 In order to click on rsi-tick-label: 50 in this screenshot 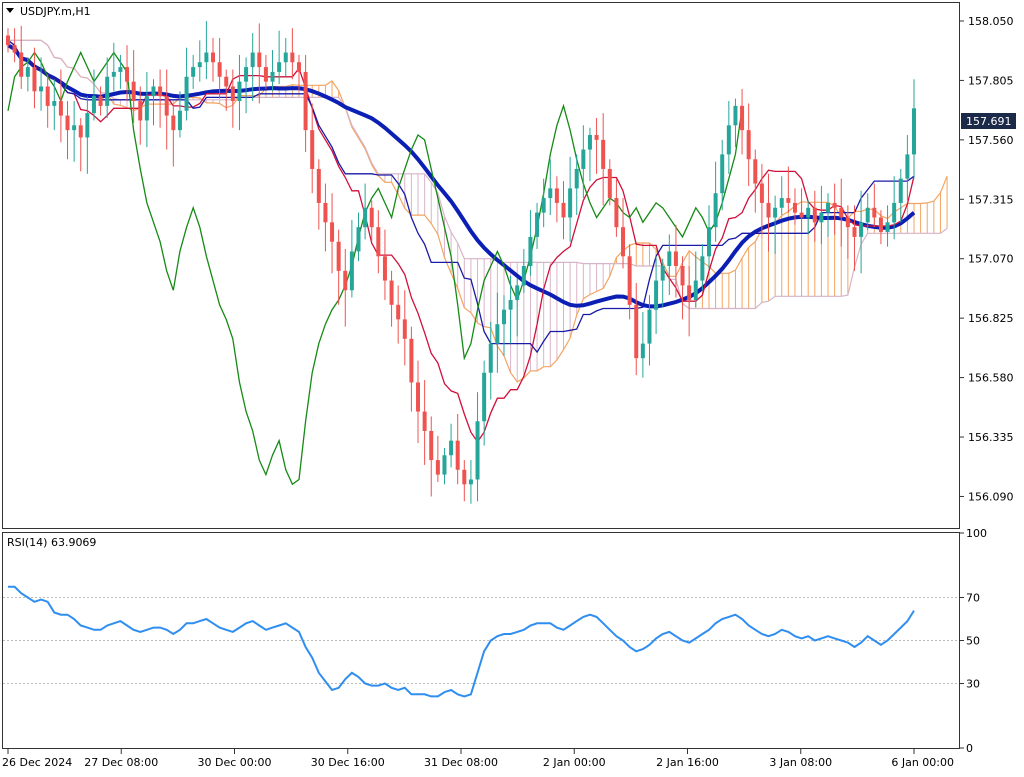, I will do `click(973, 641)`.